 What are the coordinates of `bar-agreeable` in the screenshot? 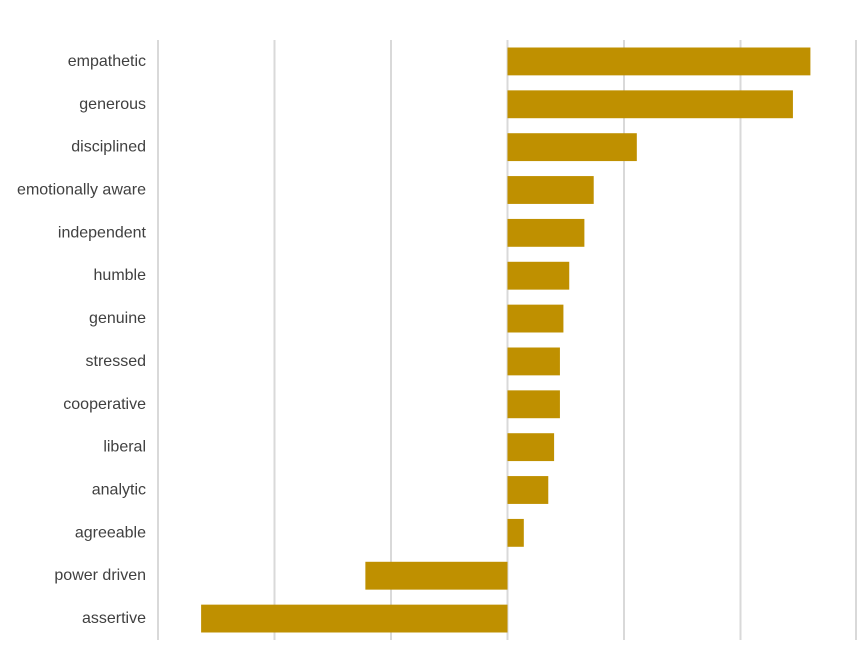 It's located at (515, 532).